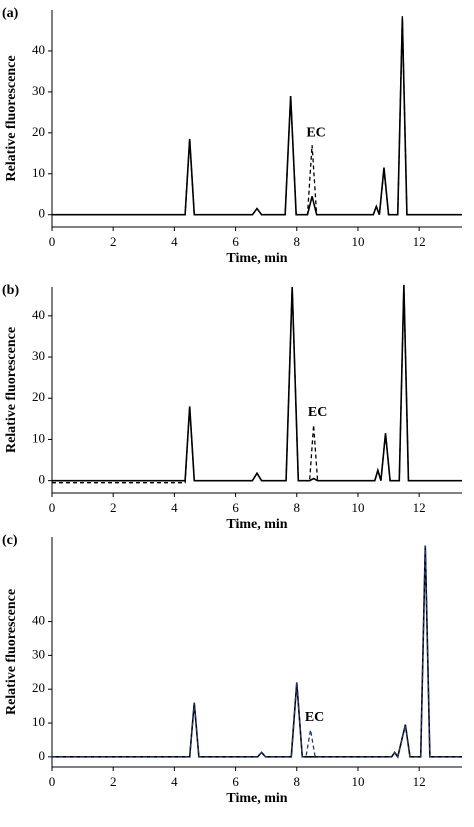  Describe the element at coordinates (10, 290) in the screenshot. I see `panel-label: (b)` at that location.